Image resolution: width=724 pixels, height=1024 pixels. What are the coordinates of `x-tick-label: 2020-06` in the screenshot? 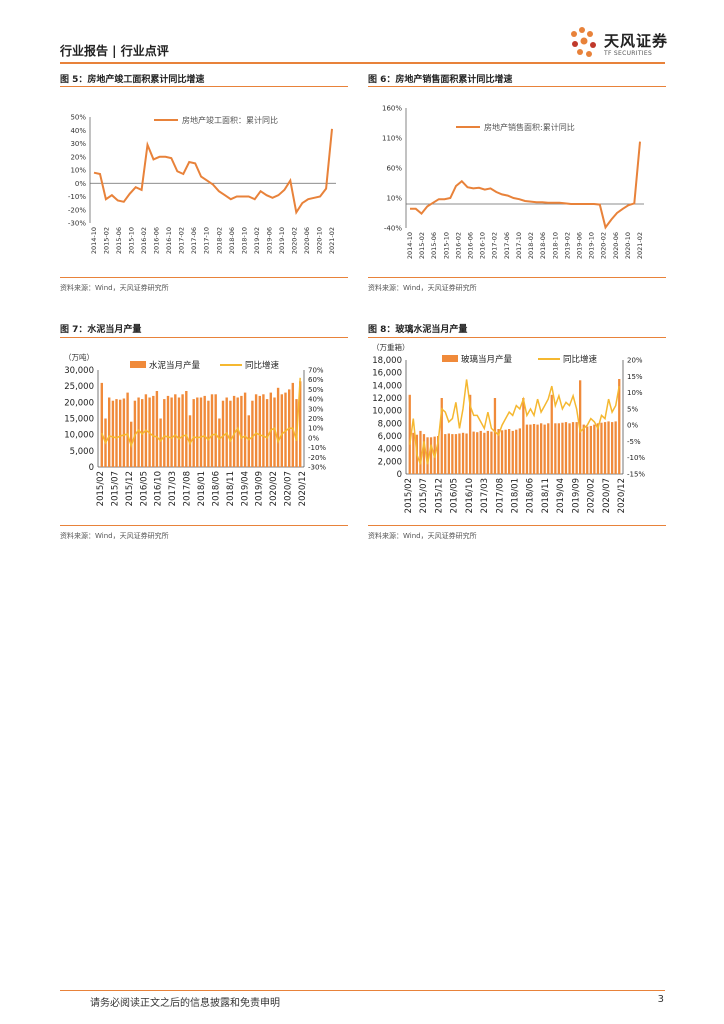 It's located at (307, 240).